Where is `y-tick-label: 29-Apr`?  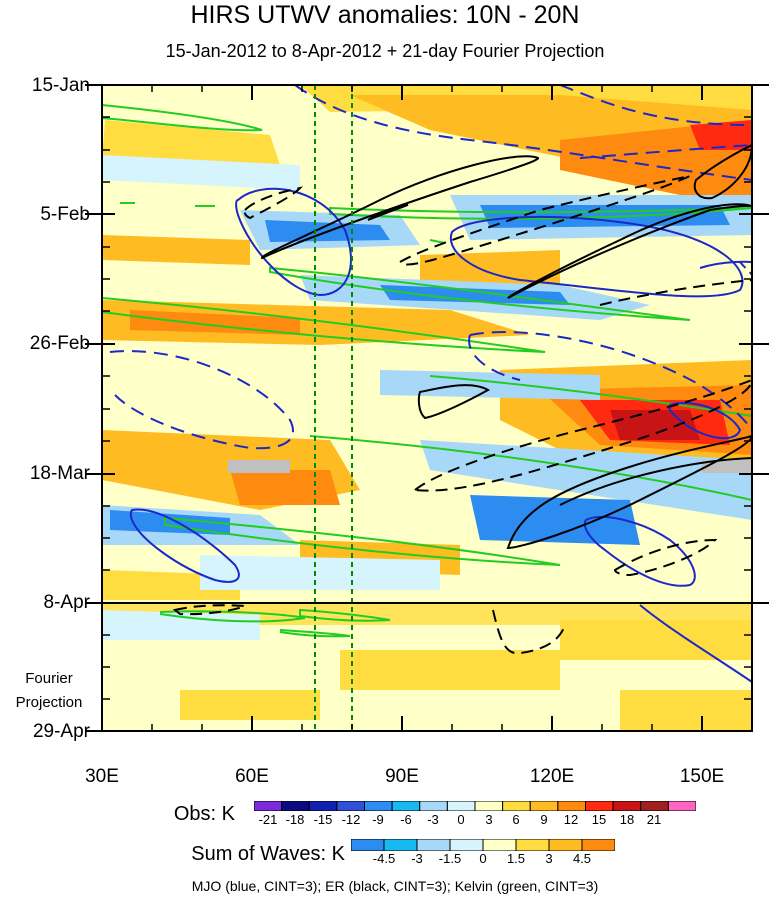
y-tick-label: 29-Apr is located at coordinates (61, 731).